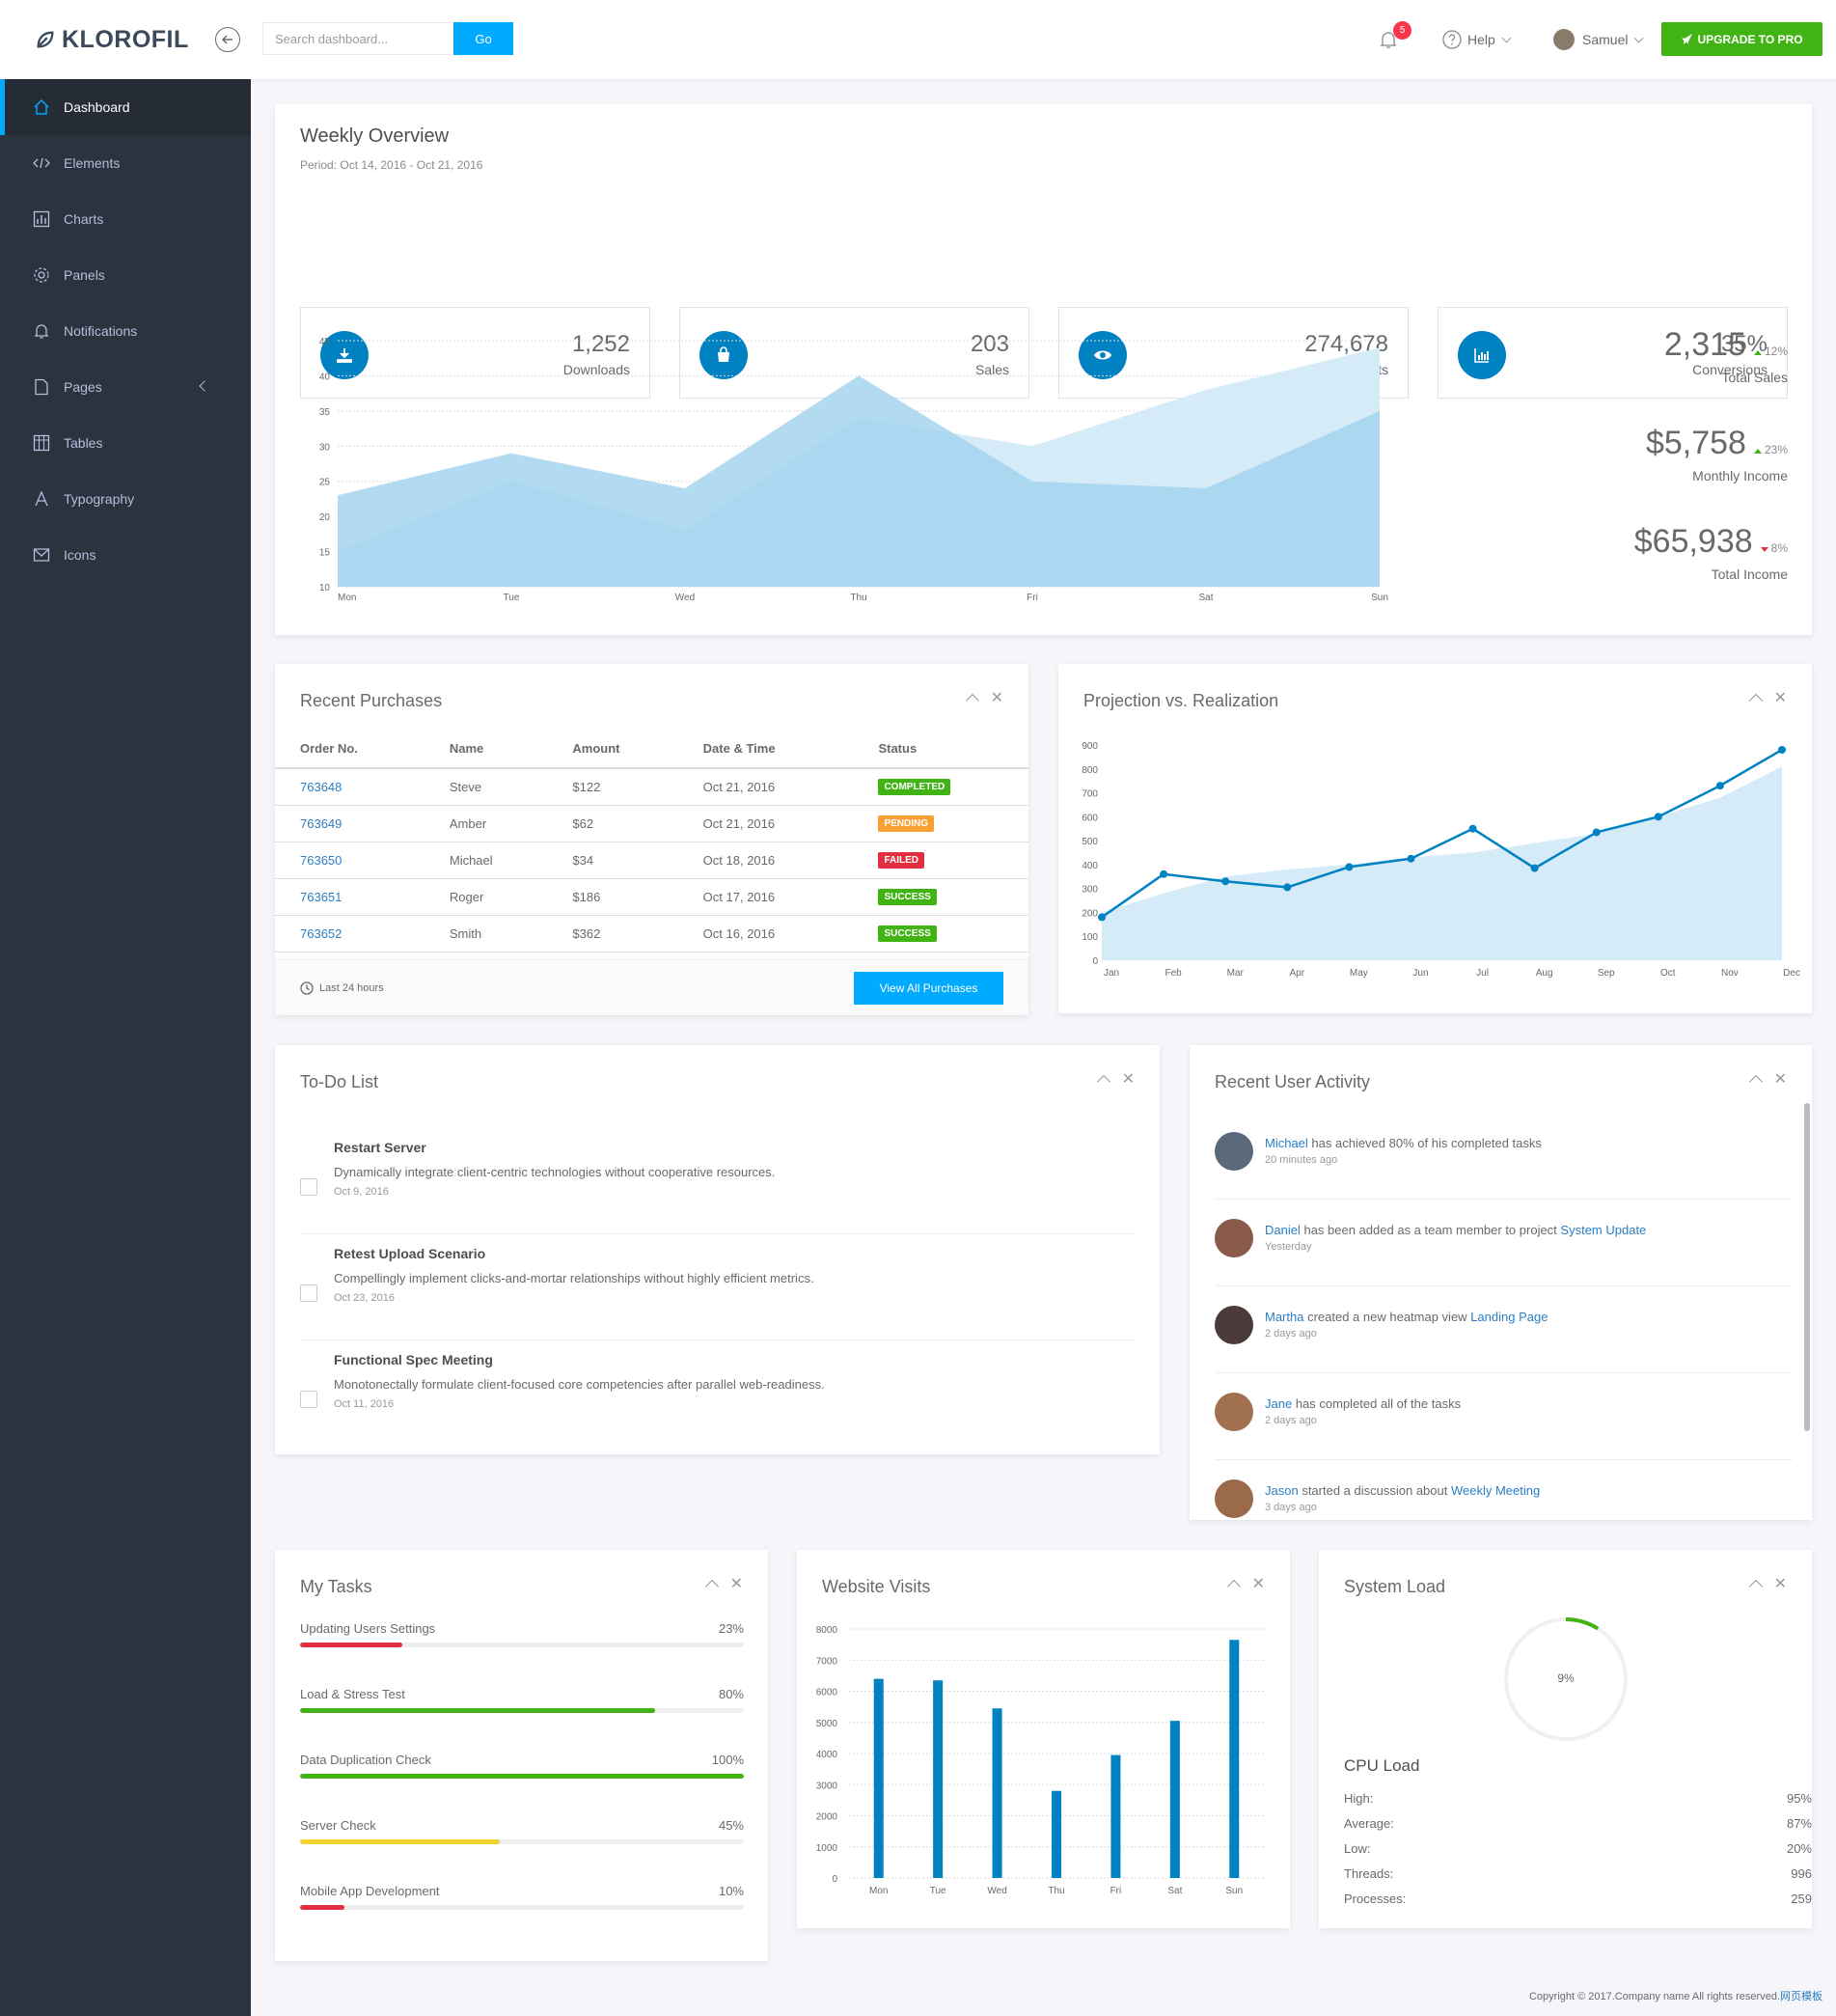 The width and height of the screenshot is (1836, 2016). Describe the element at coordinates (1496, 1490) in the screenshot. I see `activity-target-link: Weekly Meeting` at that location.